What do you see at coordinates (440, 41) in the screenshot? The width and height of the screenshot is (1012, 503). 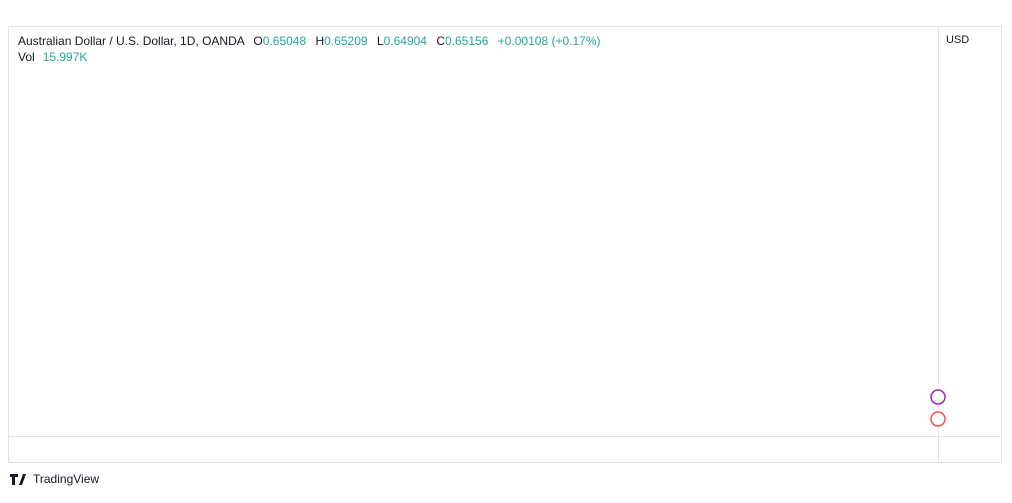 I see `legend-letter: C` at bounding box center [440, 41].